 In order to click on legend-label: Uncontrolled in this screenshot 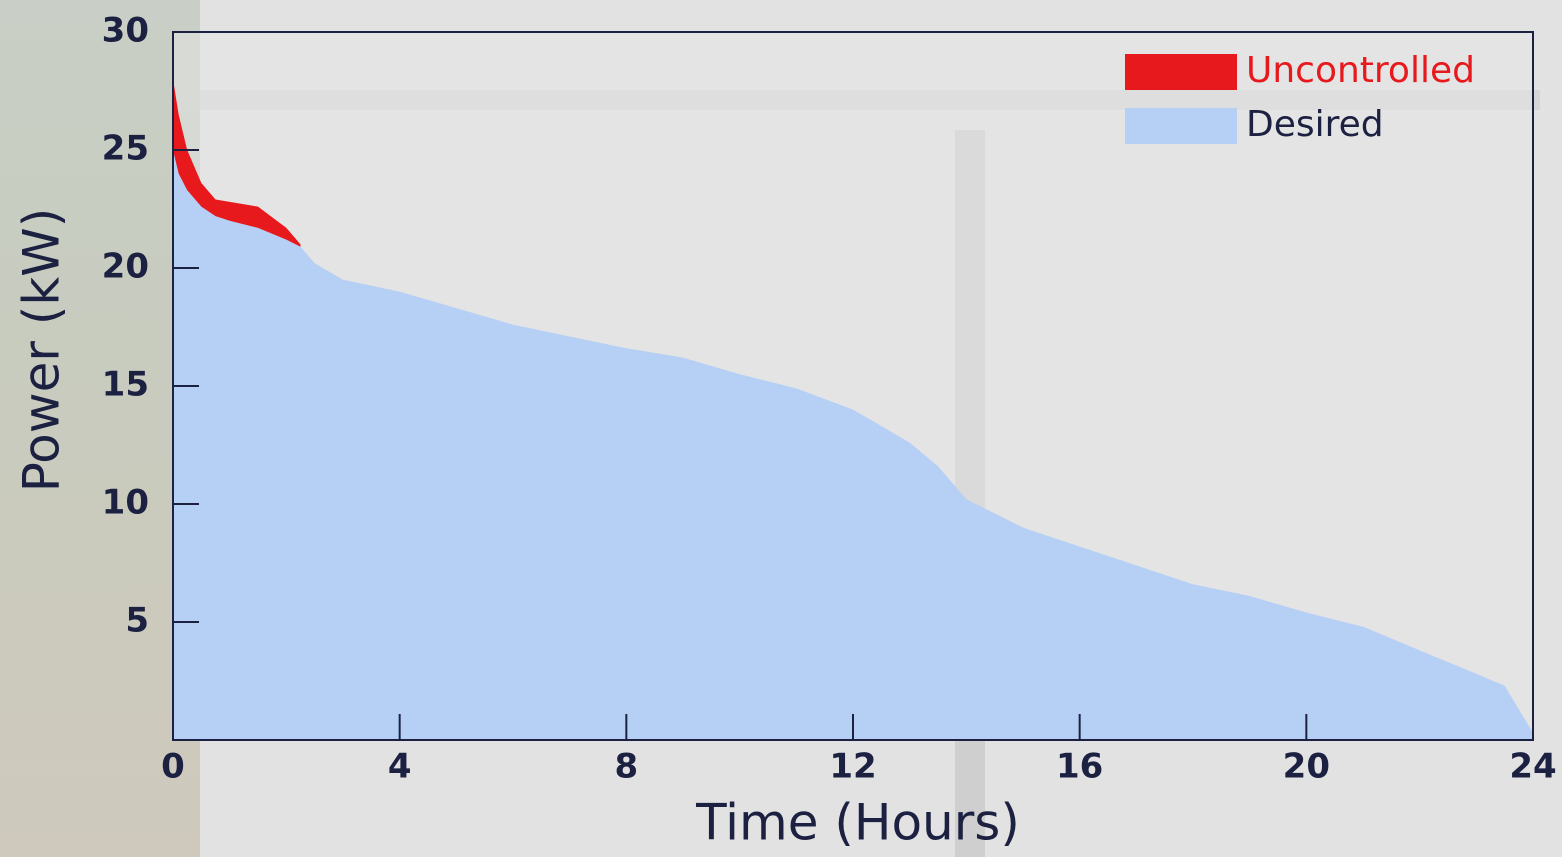, I will do `click(1360, 70)`.